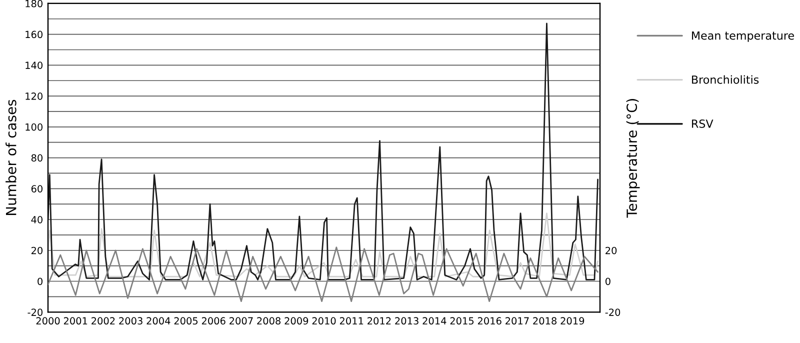 This screenshot has height=343, width=800. Describe the element at coordinates (34, 96) in the screenshot. I see `y-tick-label: 120` at that location.